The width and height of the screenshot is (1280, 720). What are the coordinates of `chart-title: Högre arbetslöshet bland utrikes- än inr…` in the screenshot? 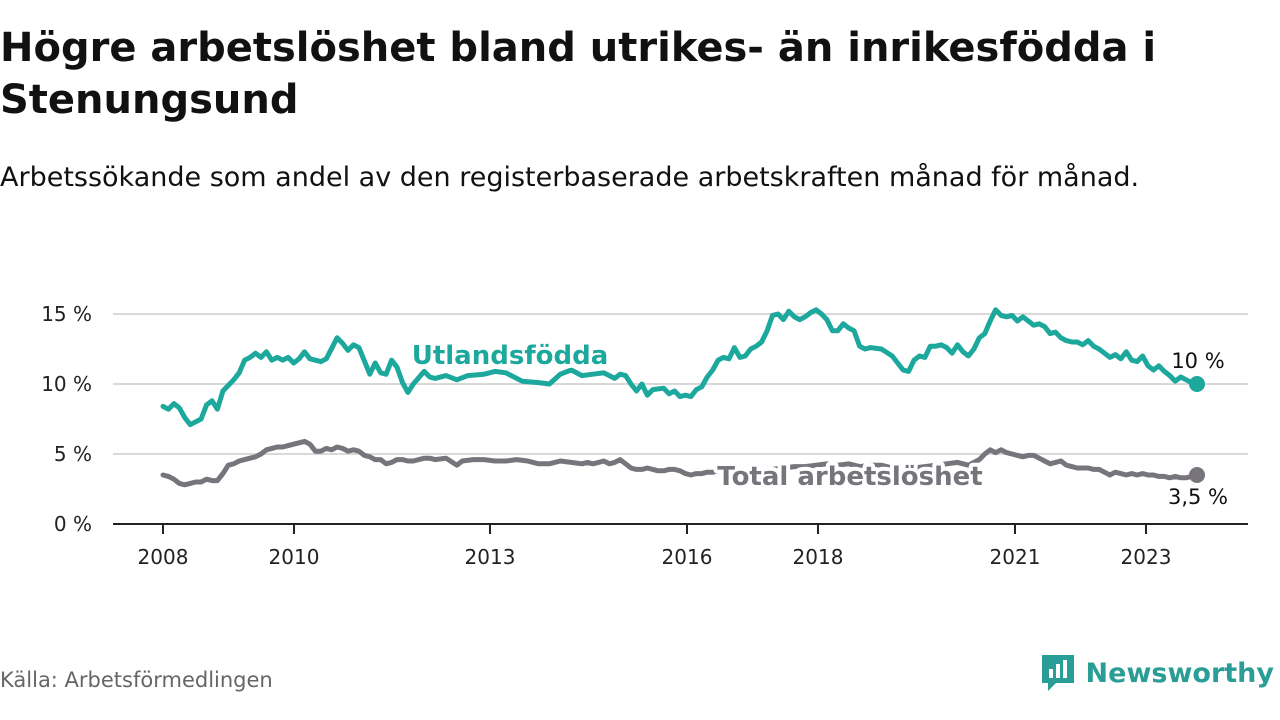 It's located at (578, 74).